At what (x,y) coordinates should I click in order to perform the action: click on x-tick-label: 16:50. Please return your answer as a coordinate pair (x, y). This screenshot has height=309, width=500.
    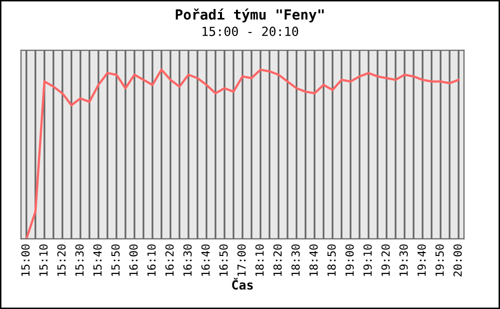
    Looking at the image, I should click on (223, 260).